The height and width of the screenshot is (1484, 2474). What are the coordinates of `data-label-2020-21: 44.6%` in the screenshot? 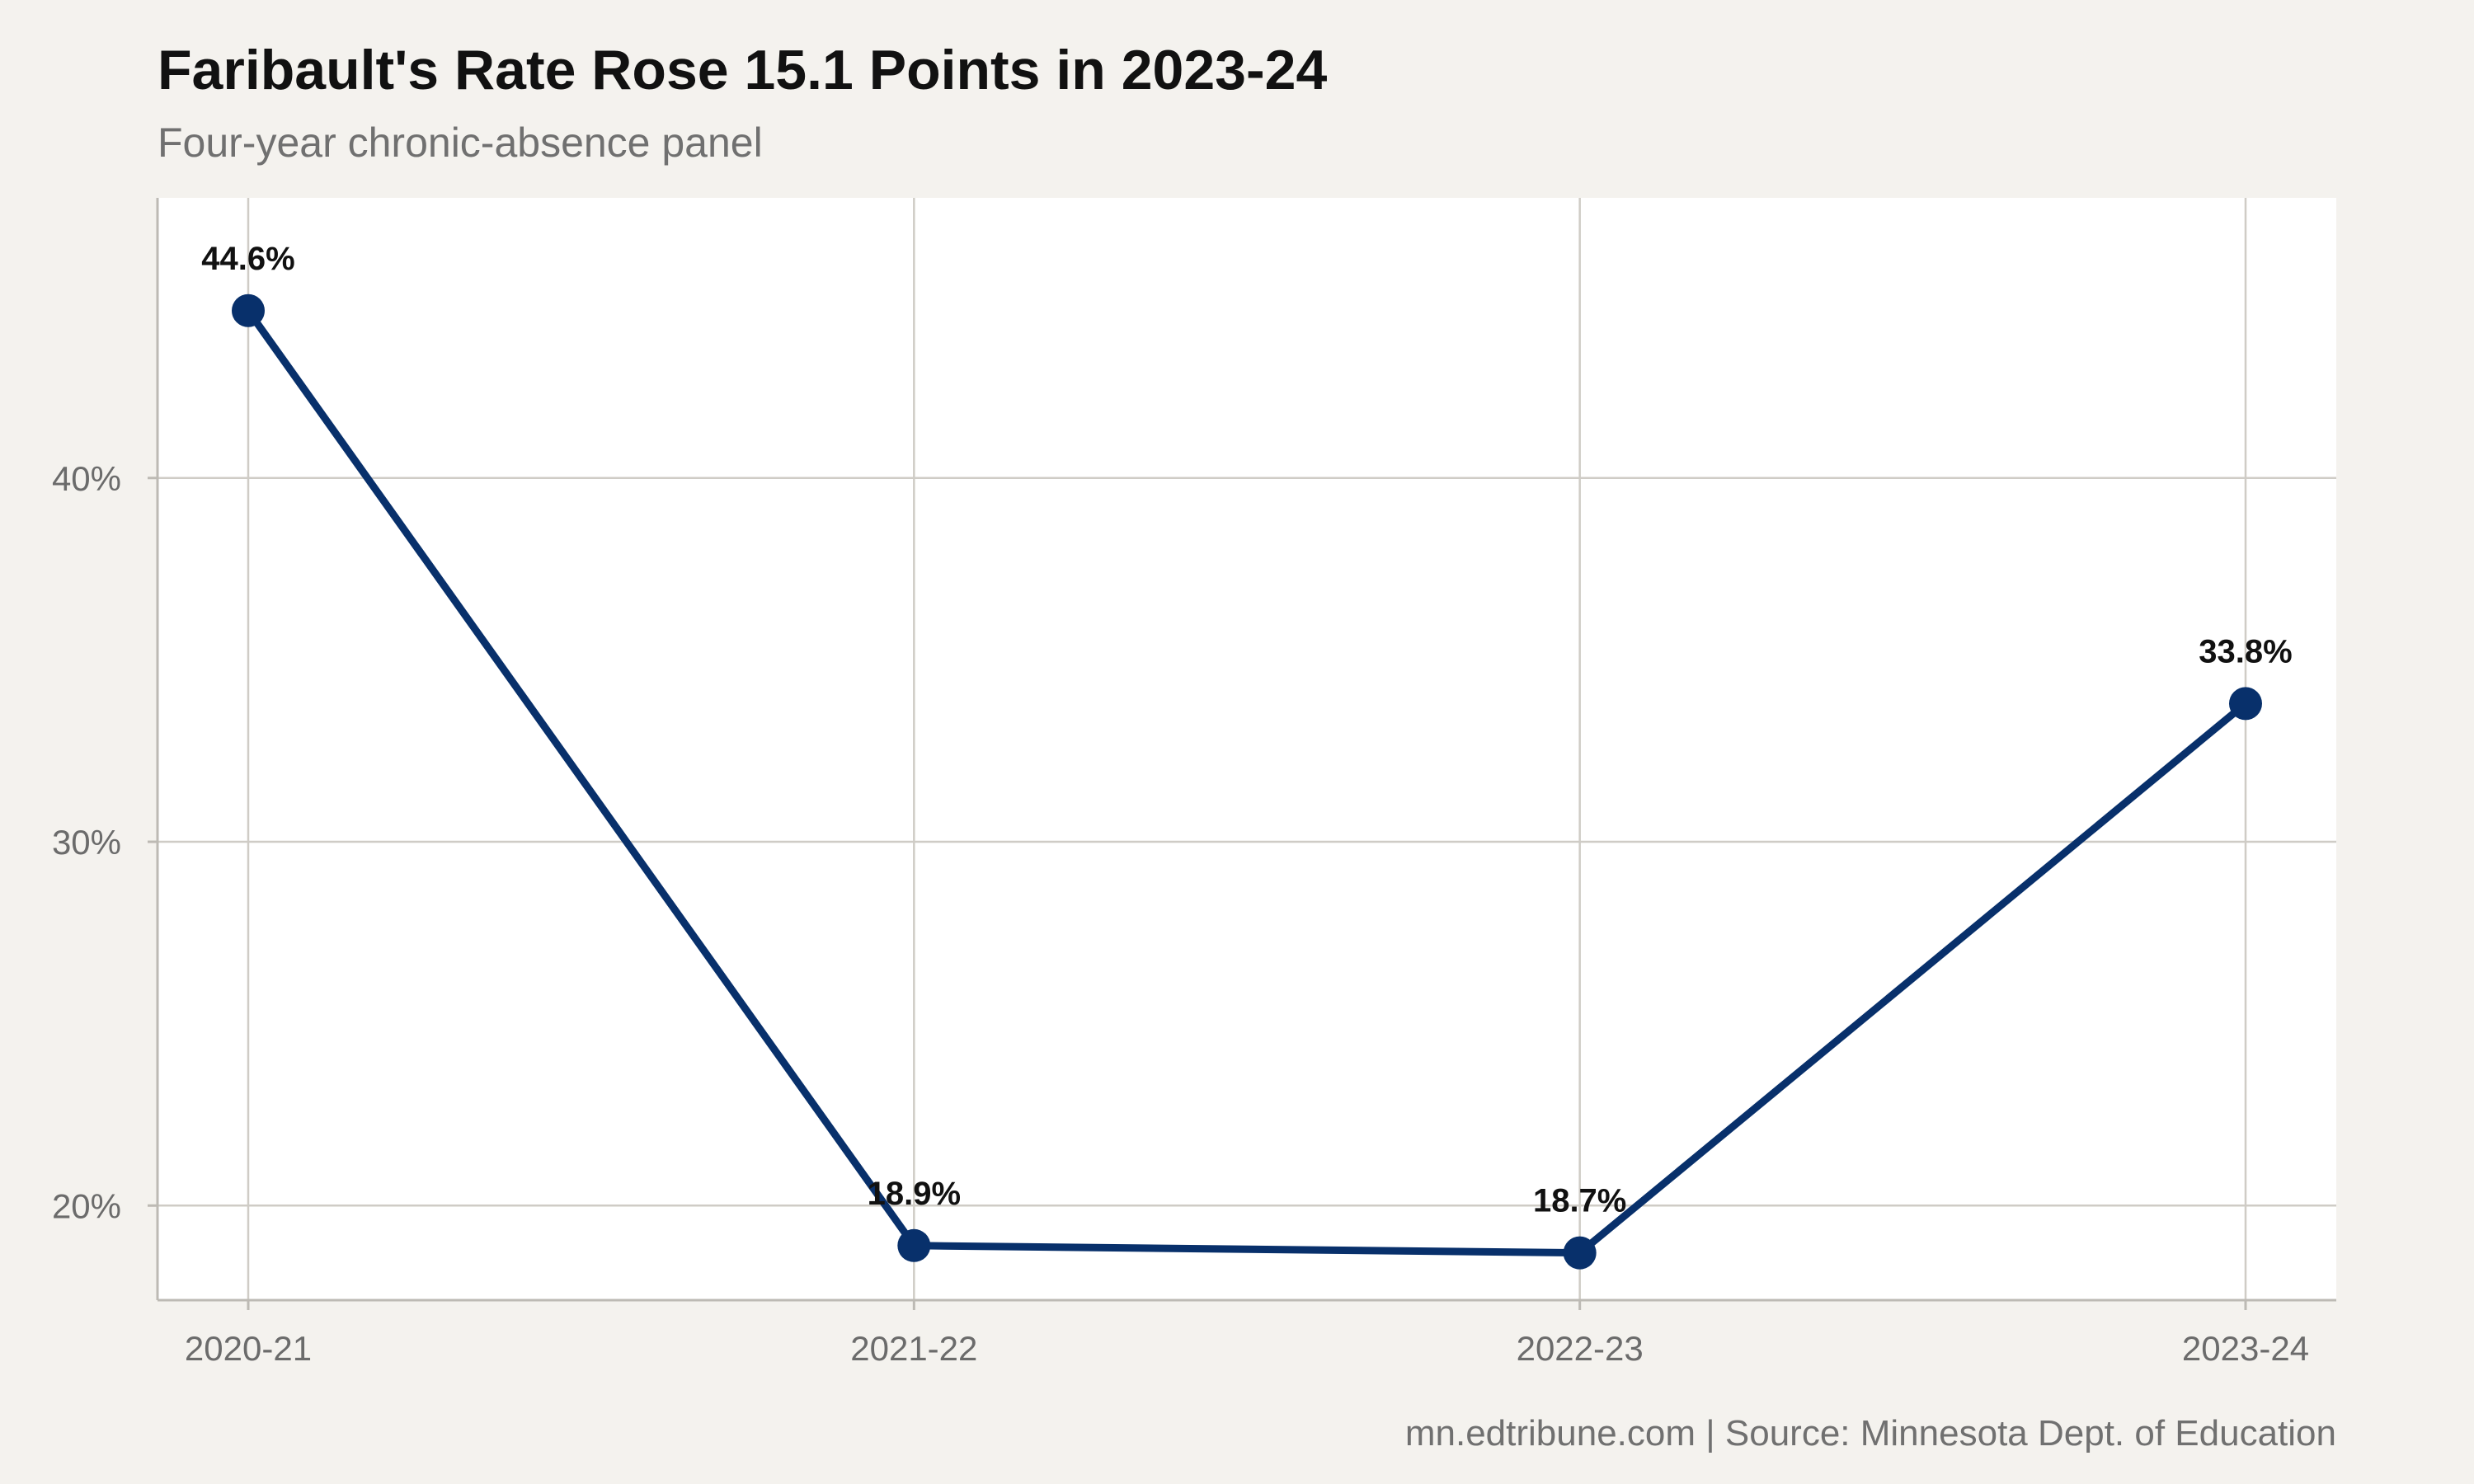 It's located at (247, 259).